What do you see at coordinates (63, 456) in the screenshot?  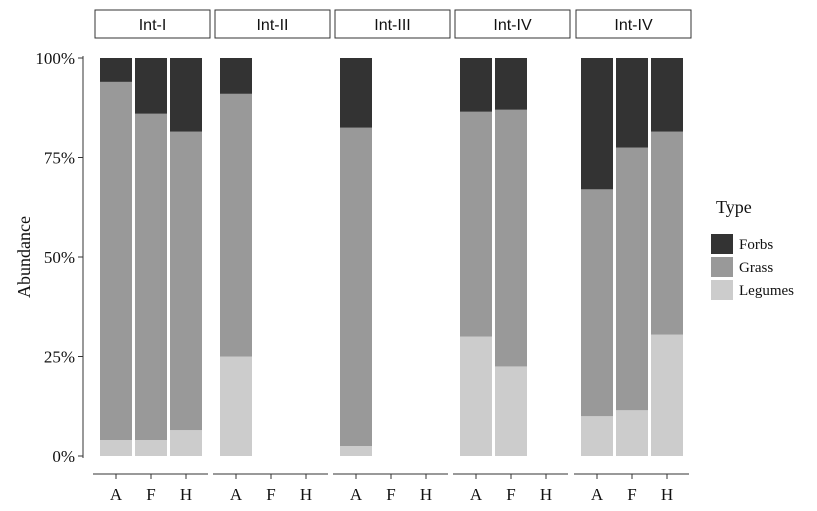 I see `y-tick-label: 0%` at bounding box center [63, 456].